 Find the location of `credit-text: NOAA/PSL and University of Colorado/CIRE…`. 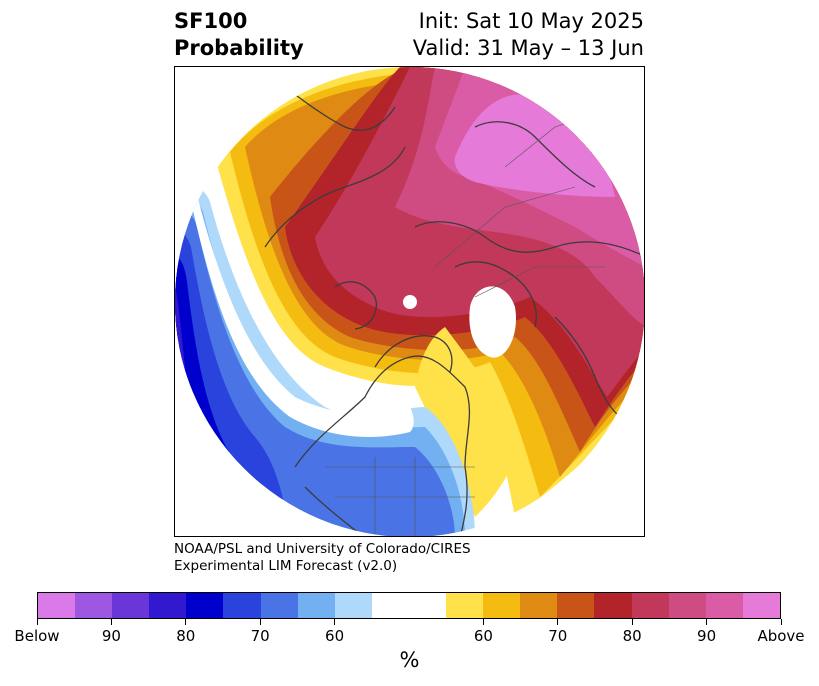

credit-text: NOAA/PSL and University of Colorado/CIRE… is located at coordinates (322, 558).